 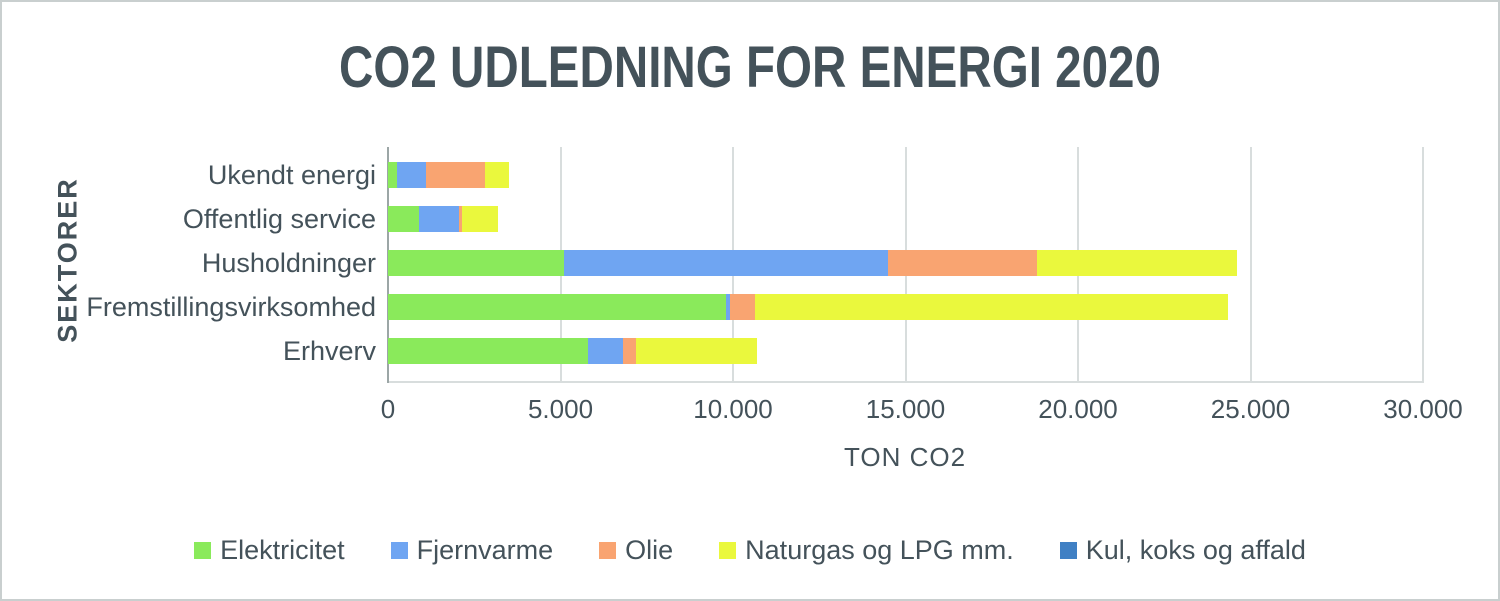 I want to click on legend-item: Elektricitet, so click(x=269, y=550).